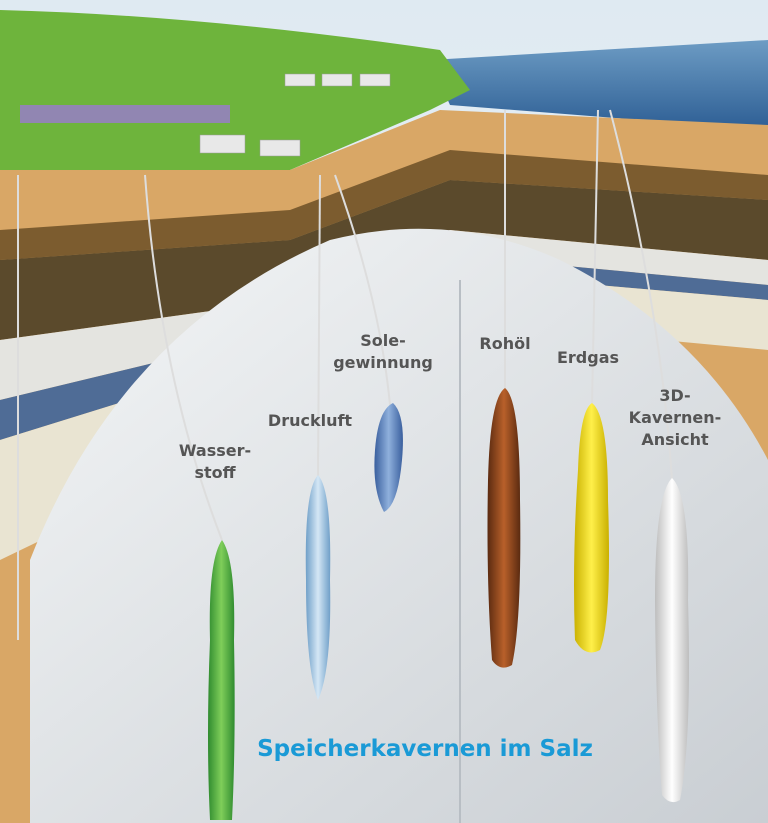 This screenshot has width=768, height=823. Describe the element at coordinates (599, 85) in the screenshot. I see `sea` at that location.